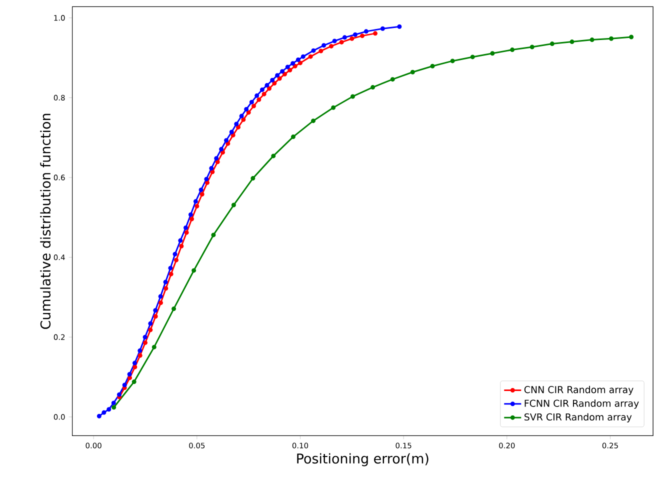 This screenshot has height=490, width=654. I want to click on legend-label: SVR CIR Random array, so click(578, 417).